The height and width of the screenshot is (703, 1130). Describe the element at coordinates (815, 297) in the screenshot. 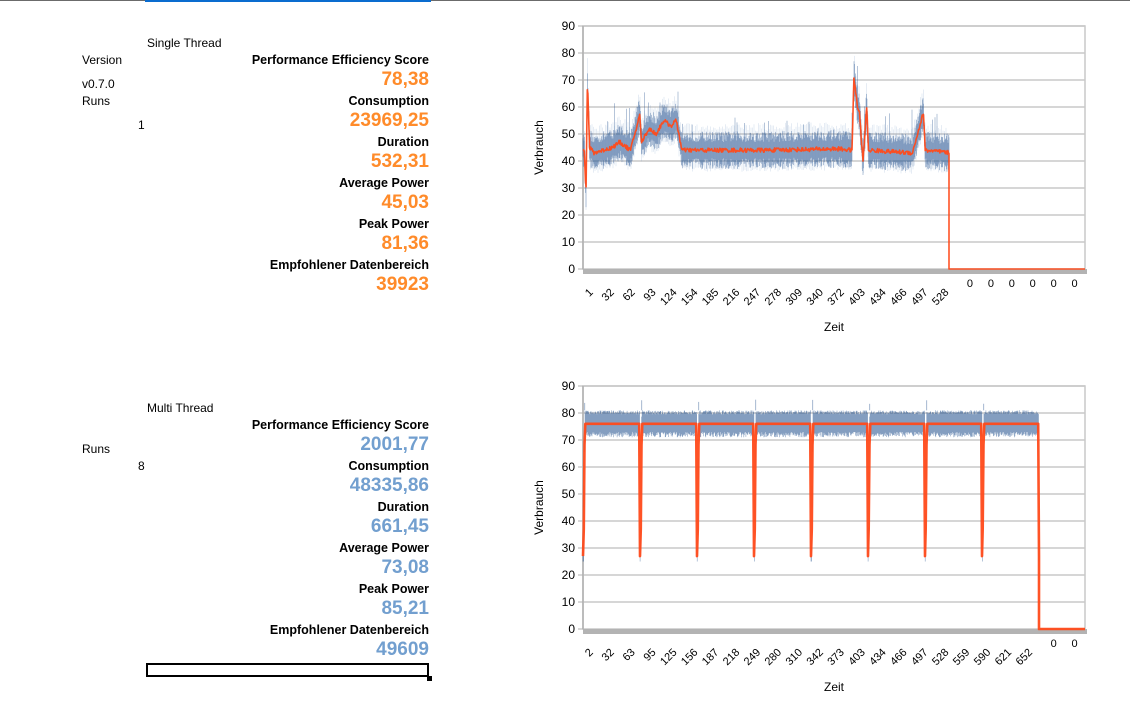

I see `x-tick-label: 340` at that location.